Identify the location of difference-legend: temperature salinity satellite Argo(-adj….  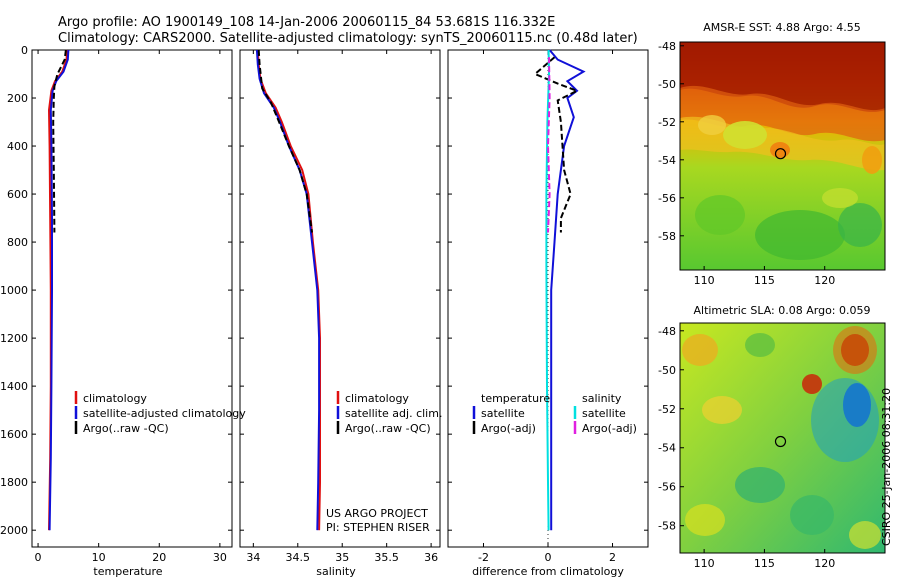
(554, 413).